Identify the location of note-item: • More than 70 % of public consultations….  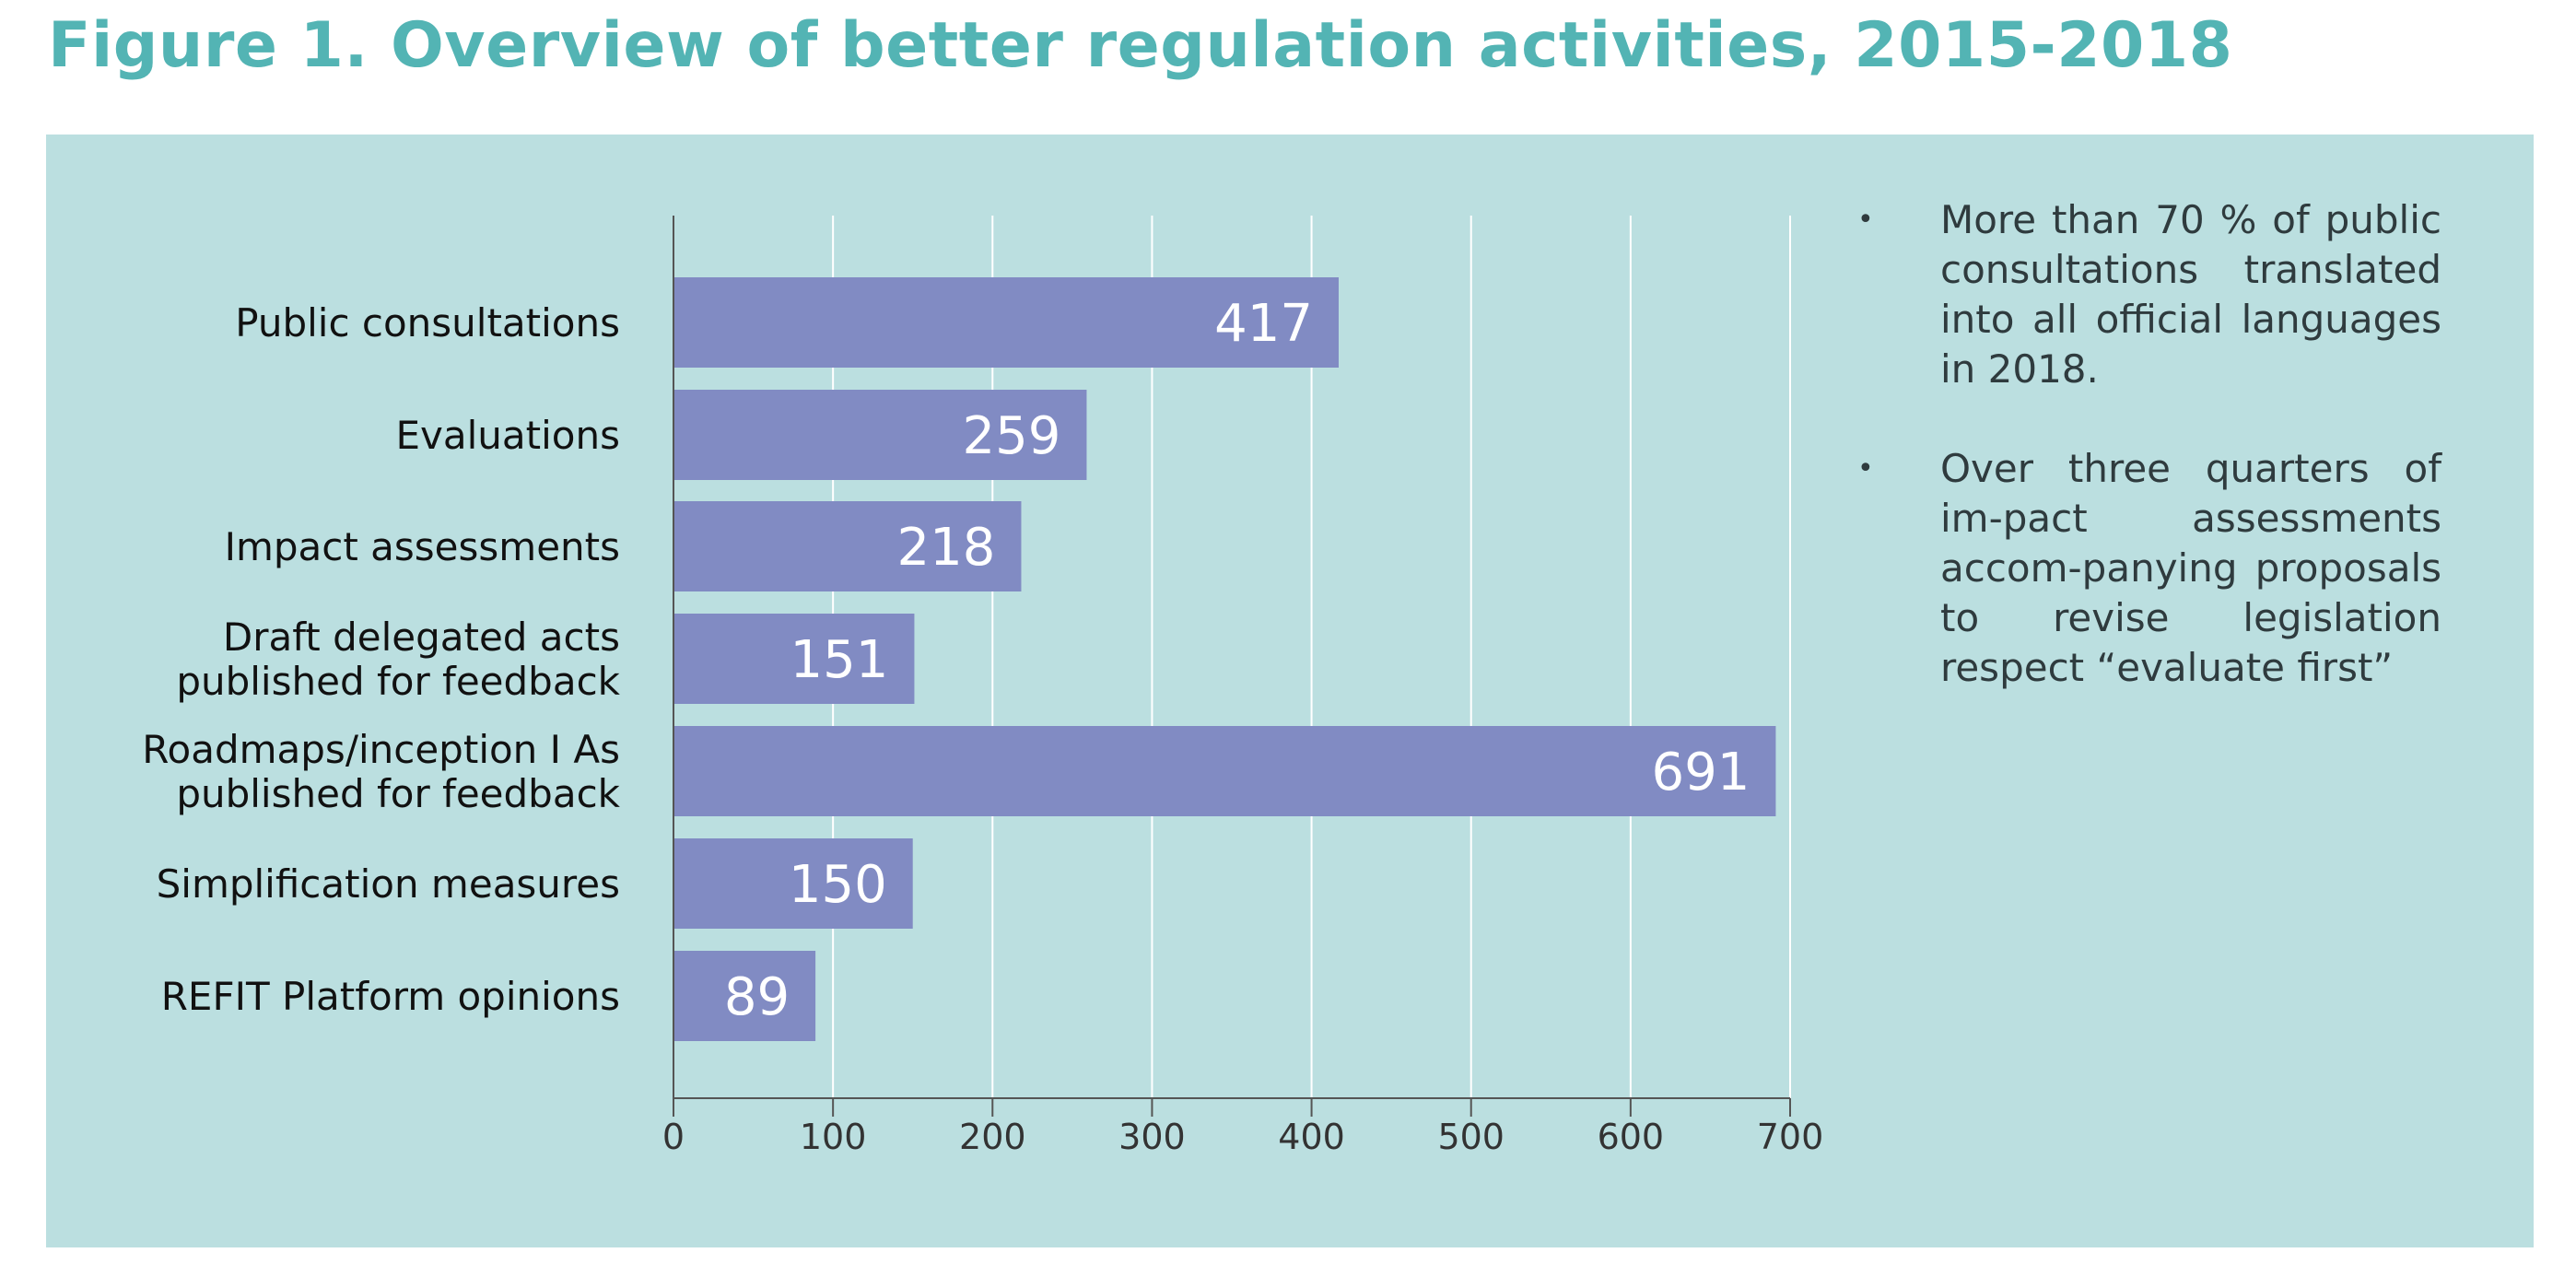
(2146, 294).